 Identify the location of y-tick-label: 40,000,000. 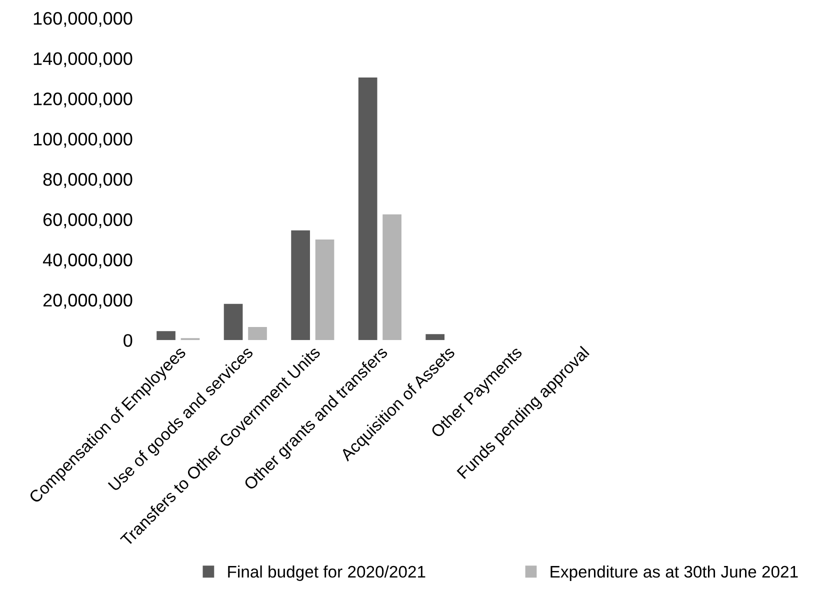
(87, 261).